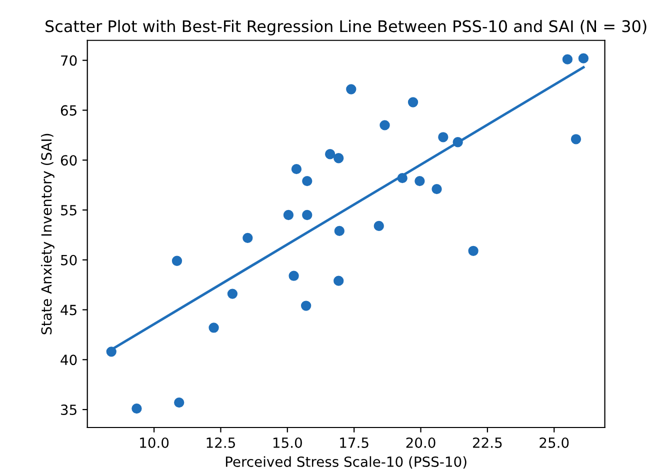 The image size is (672, 475). What do you see at coordinates (68, 310) in the screenshot?
I see `y-tick-label: 45` at bounding box center [68, 310].